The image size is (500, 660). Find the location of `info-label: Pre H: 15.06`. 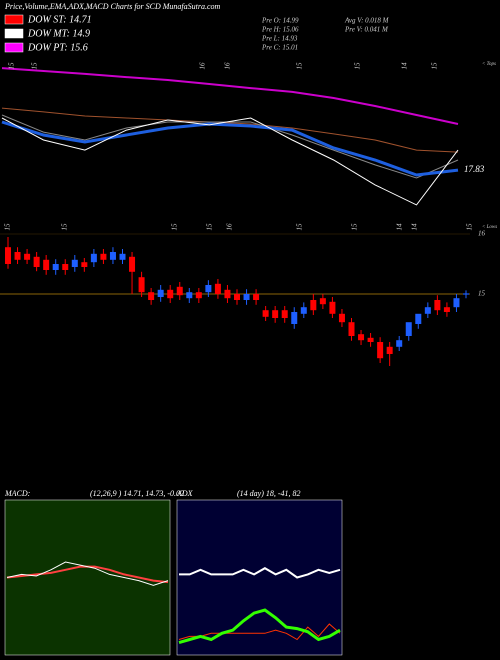

info-label: Pre H: 15.06 is located at coordinates (280, 30).